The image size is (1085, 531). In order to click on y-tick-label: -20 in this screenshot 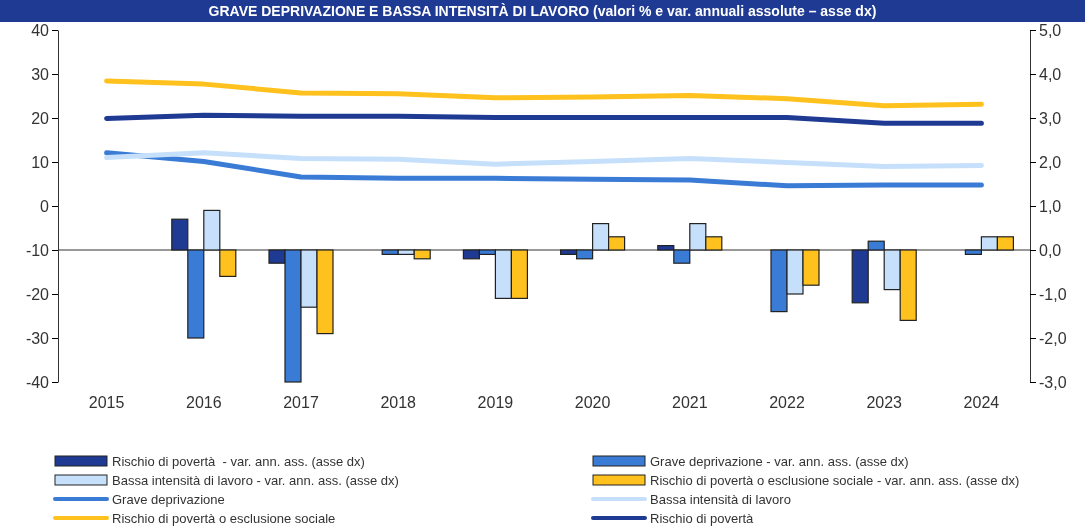, I will do `click(37, 294)`.